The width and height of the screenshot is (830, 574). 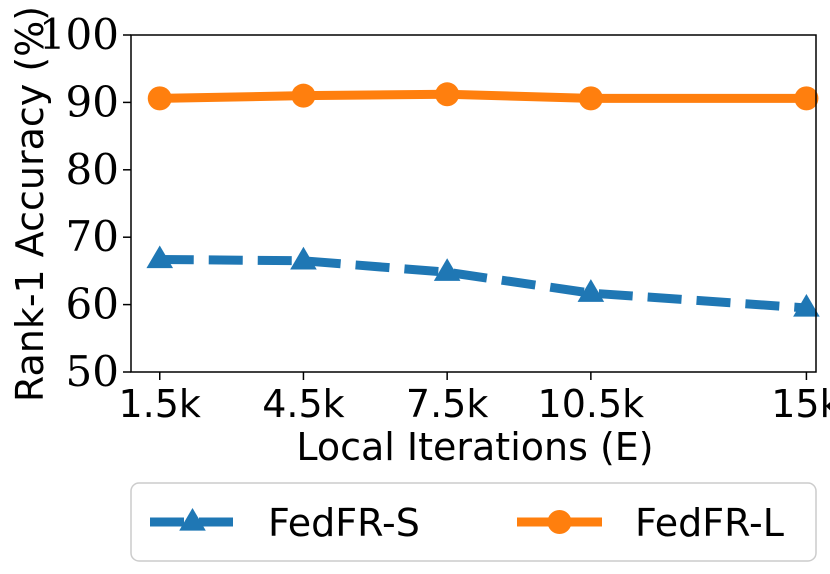 I want to click on x-axis: 1.5k 4.5k 7.5k 10.5k 15k, so click(x=474, y=399).